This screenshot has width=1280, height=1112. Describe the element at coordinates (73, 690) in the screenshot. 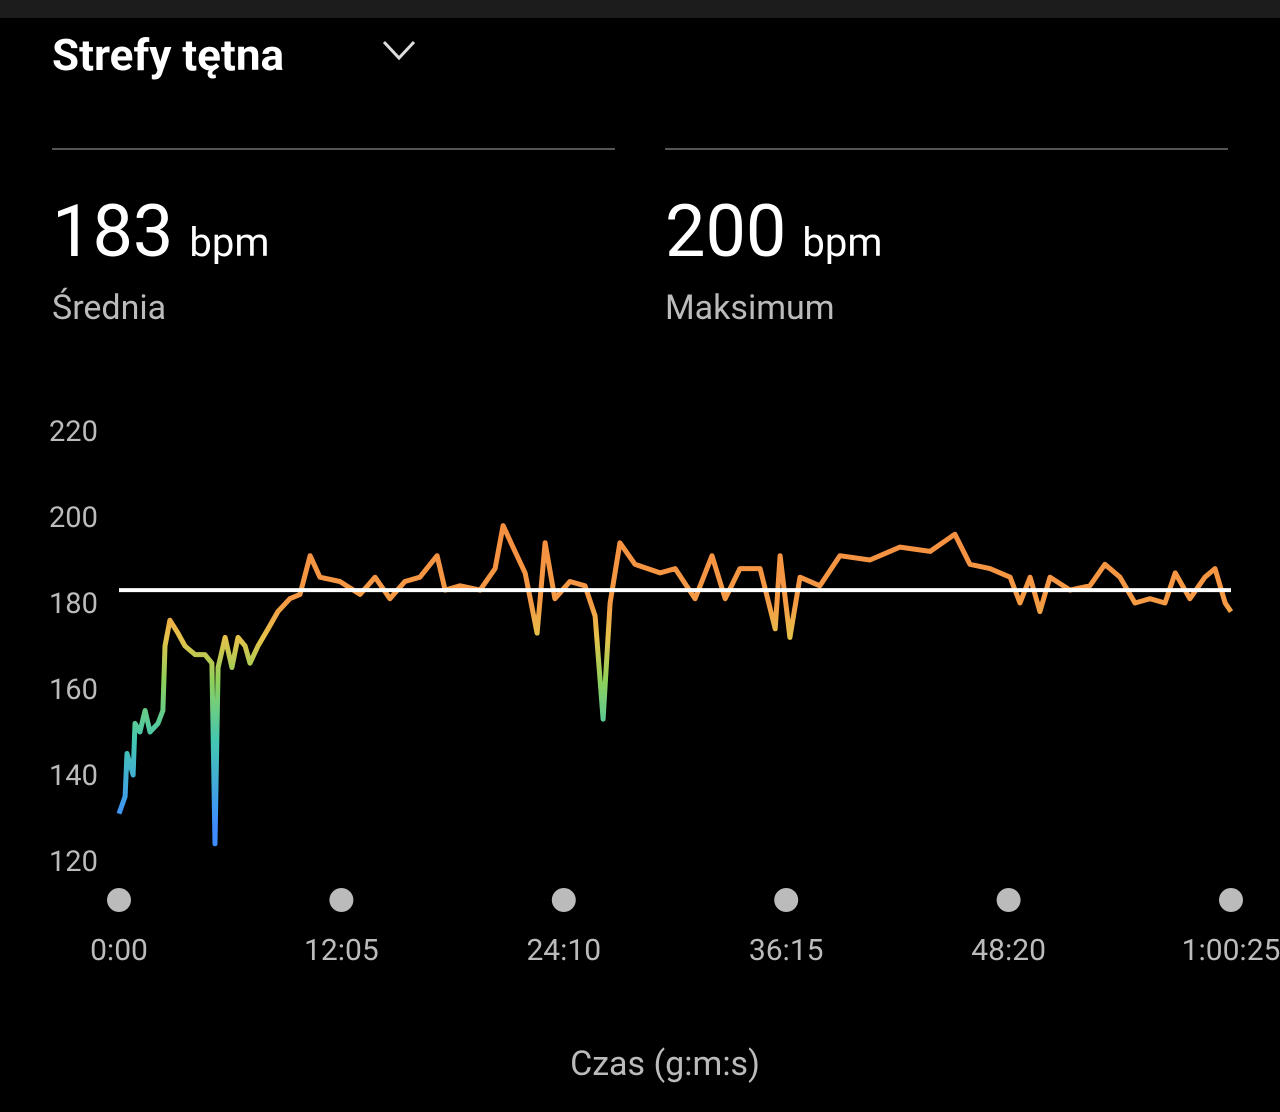

I see `y-tick-label: 160` at that location.